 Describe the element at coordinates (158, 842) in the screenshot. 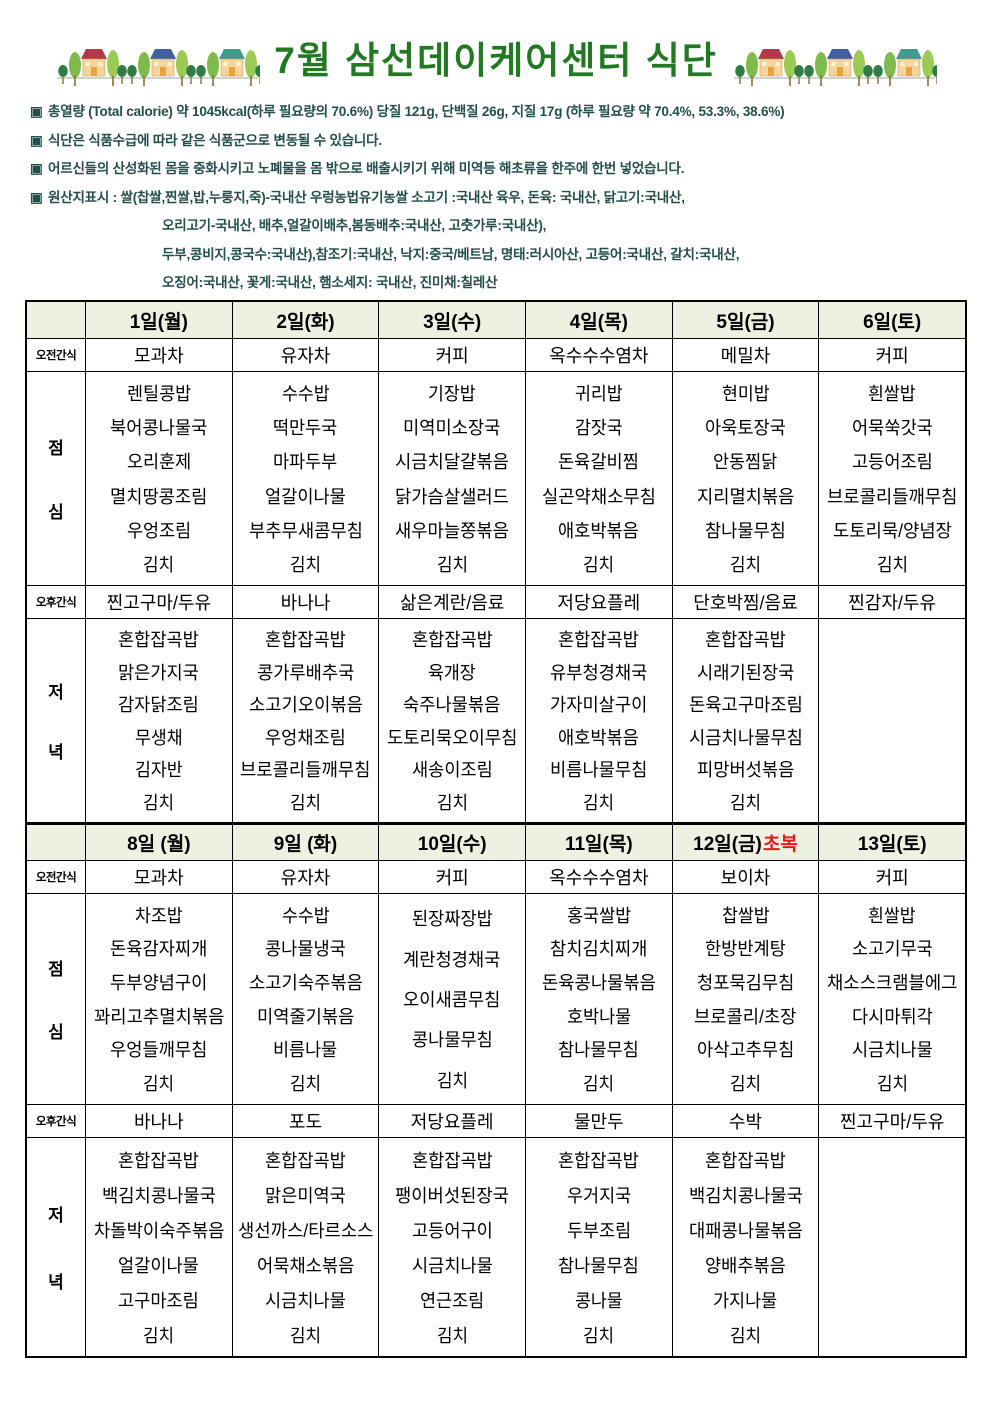

I see `day-header-cell: 8일 (월)` at that location.